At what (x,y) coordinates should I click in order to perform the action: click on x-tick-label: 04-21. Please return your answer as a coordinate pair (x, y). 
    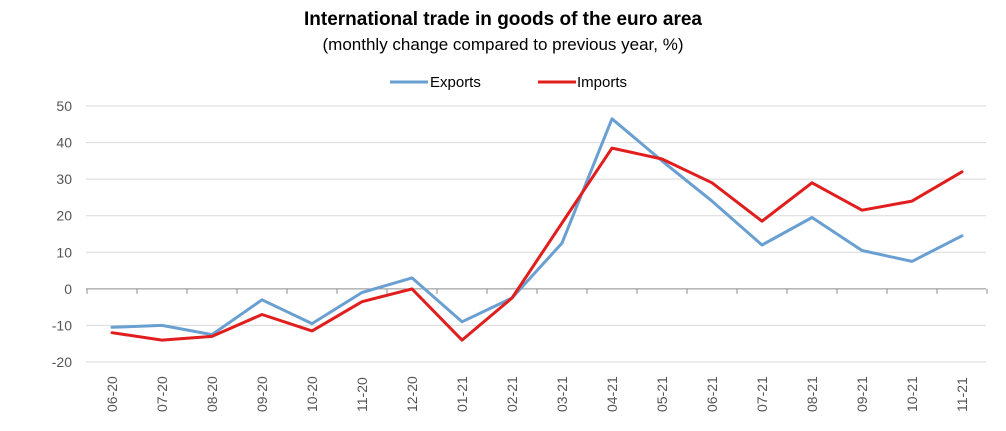
    Looking at the image, I should click on (612, 394).